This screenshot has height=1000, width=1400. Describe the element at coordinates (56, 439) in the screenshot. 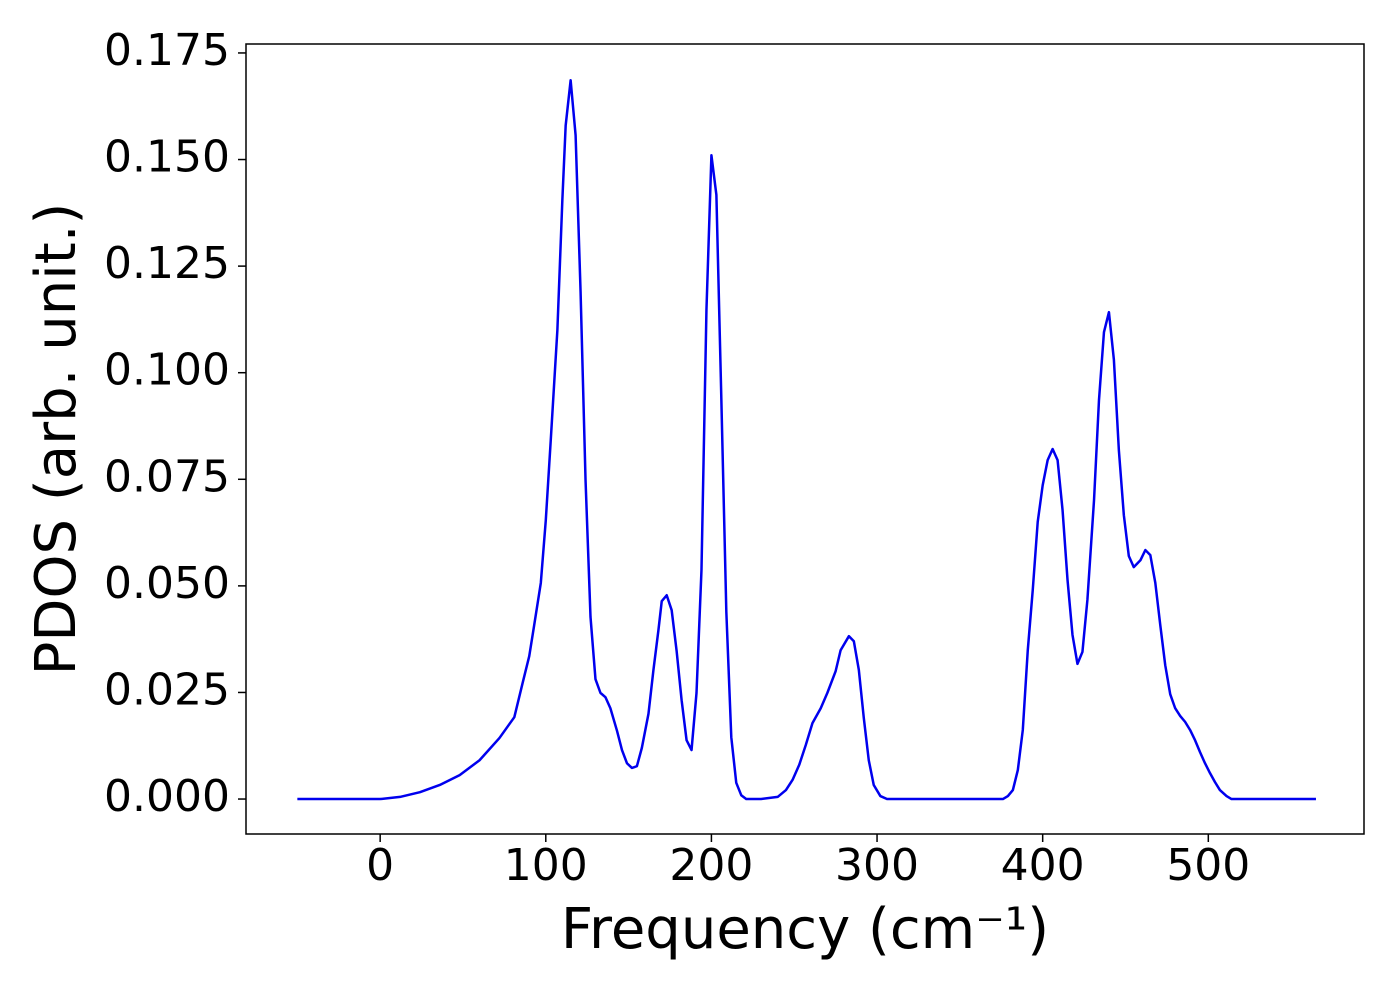

I see `y-axis-label: PDOS (arb. unit.)` at that location.